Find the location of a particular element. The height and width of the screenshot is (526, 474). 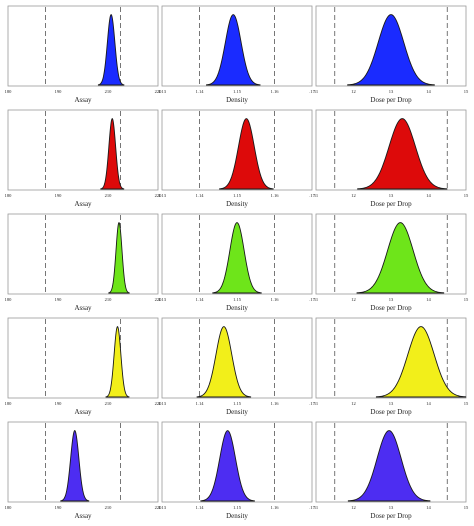

panel-r2-density: 1.13 1.14 1.15 1.16 .17 Density is located at coordinates (237, 158).